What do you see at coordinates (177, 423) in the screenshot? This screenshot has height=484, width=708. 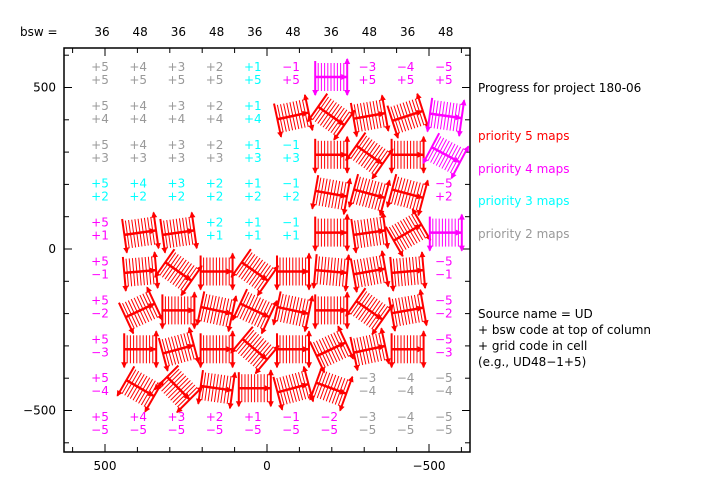 I see `grid-cell-label: +3−5` at bounding box center [177, 423].